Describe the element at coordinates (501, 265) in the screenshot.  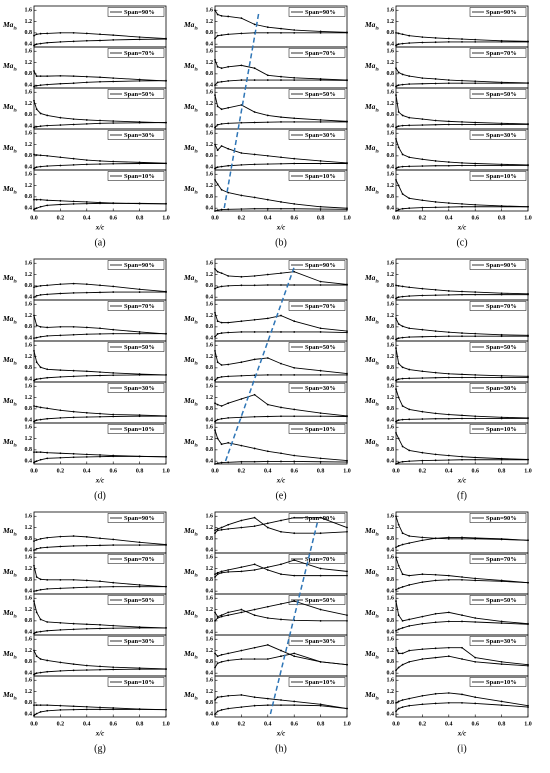
I see `legend-label: Span=90%` at that location.